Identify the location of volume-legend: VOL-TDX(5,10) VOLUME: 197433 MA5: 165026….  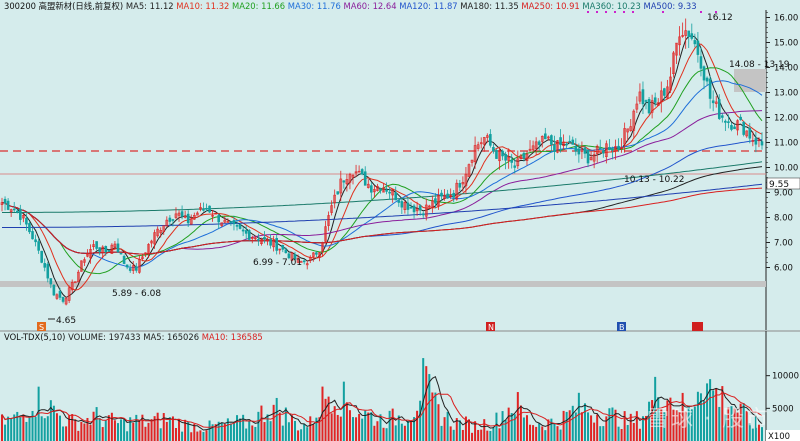
(133, 337).